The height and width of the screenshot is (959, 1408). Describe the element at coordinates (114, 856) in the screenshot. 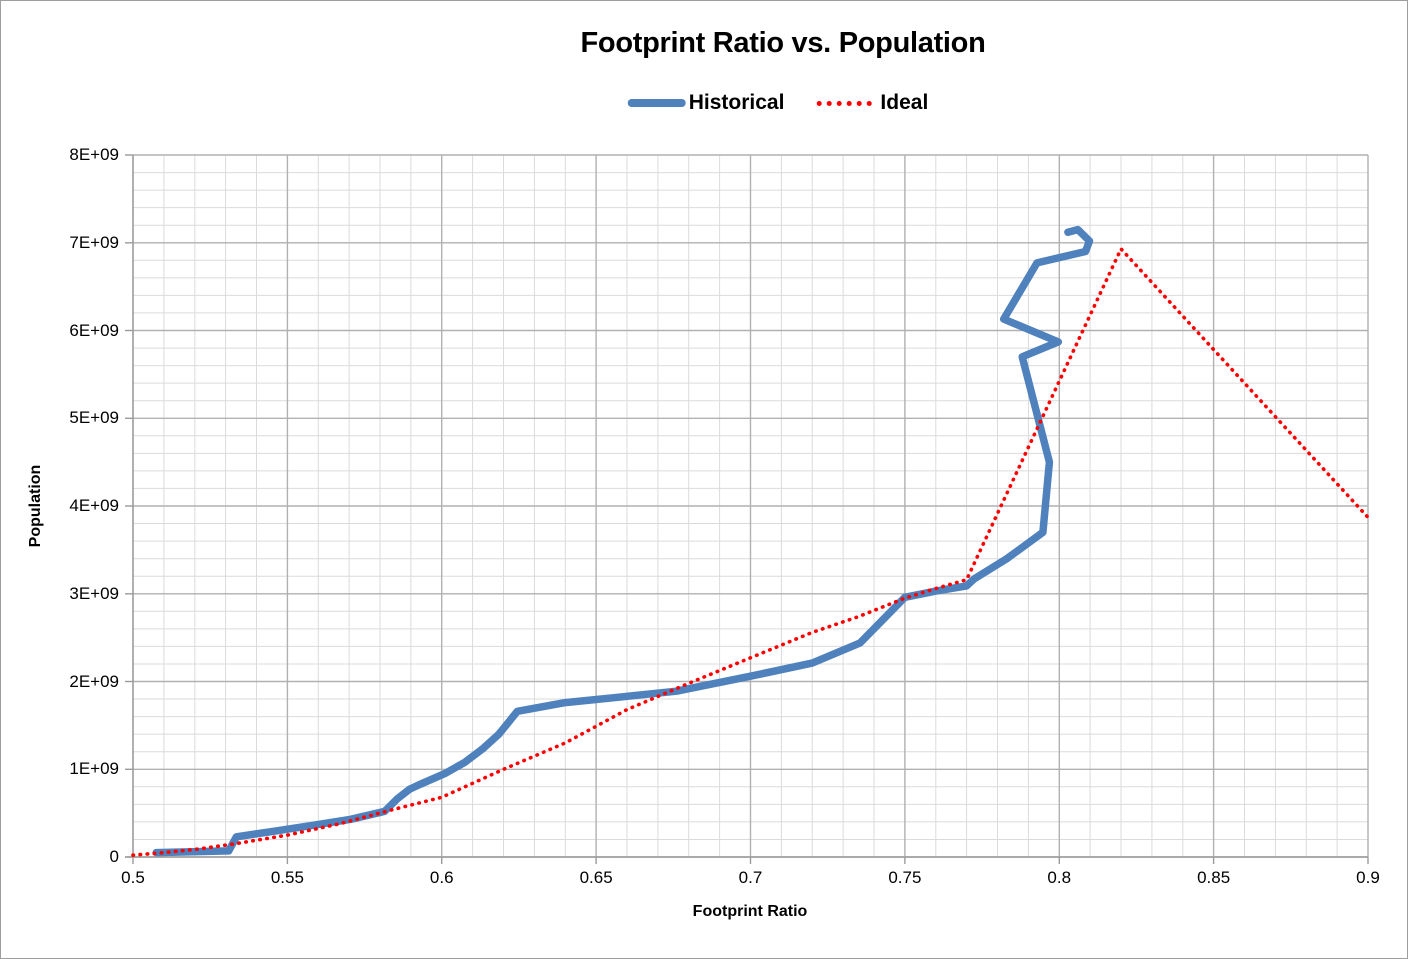

I see `y-tick-label: 0` at that location.